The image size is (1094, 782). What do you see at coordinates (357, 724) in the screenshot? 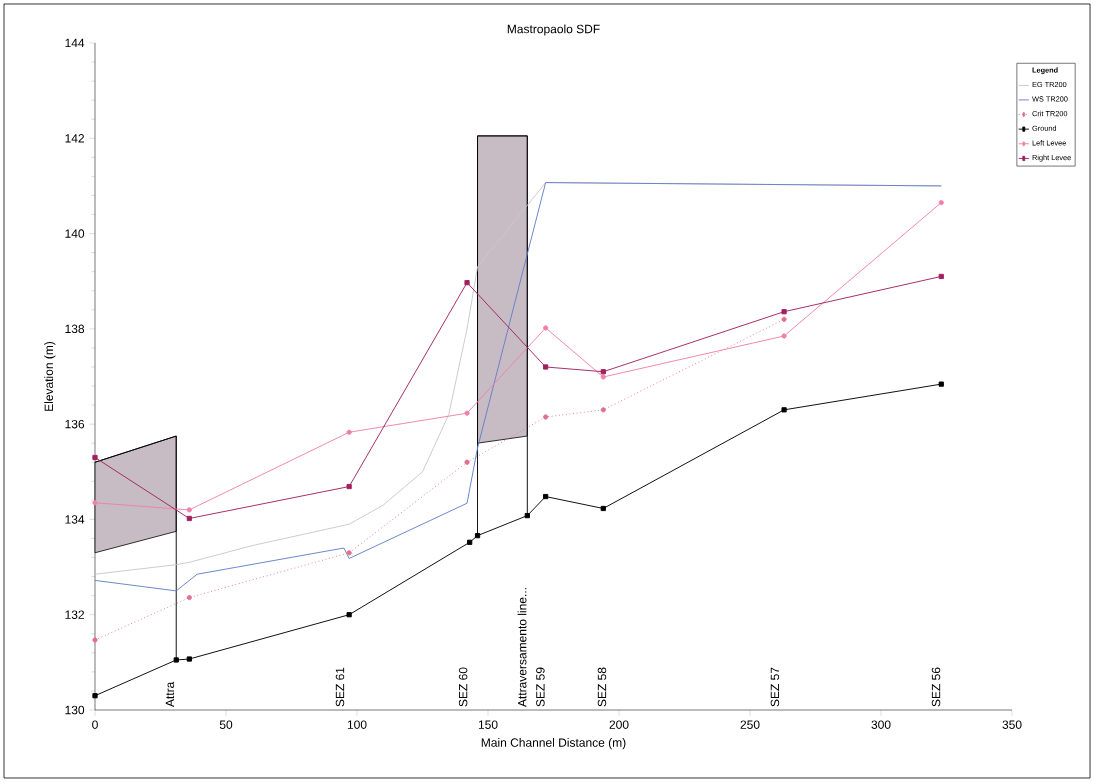
I see `x-tick-label: 100` at bounding box center [357, 724].